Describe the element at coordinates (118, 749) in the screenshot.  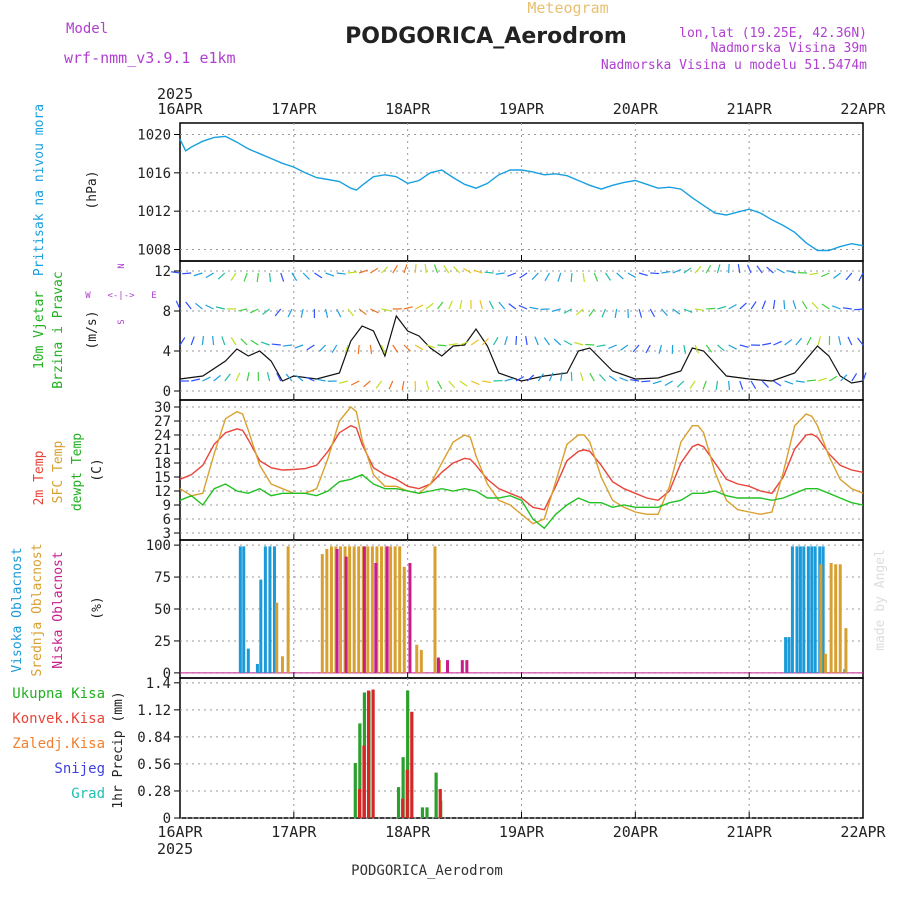
I see `precip-ylabel: 1hr Precip (mm)` at that location.